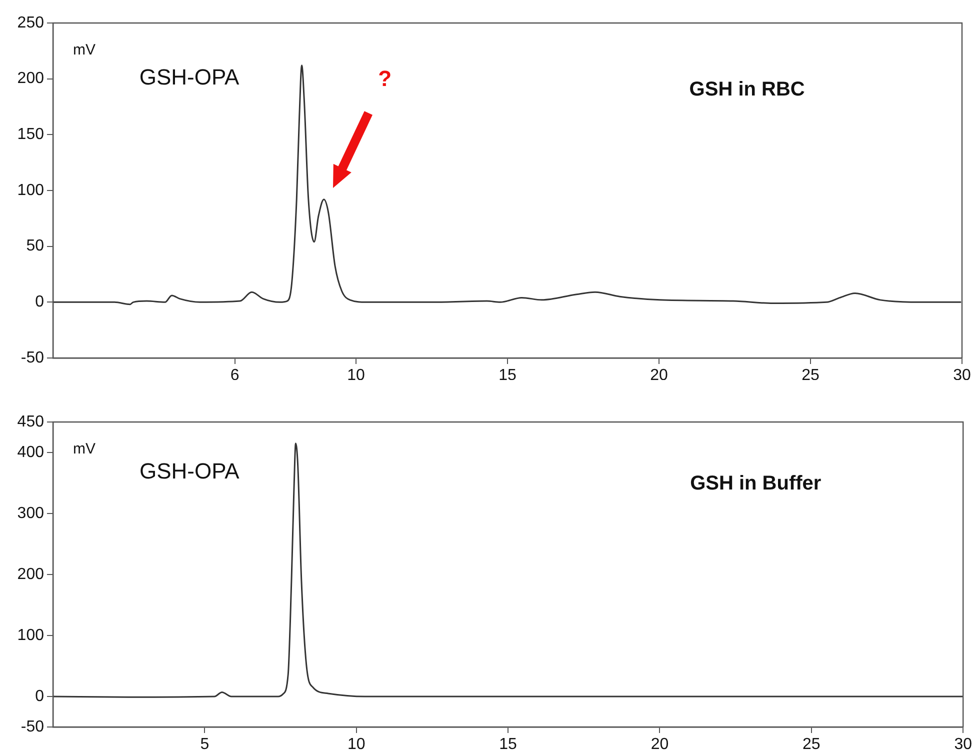 This screenshot has width=974, height=754. Describe the element at coordinates (756, 483) in the screenshot. I see `text: GSH in Buffer` at that location.